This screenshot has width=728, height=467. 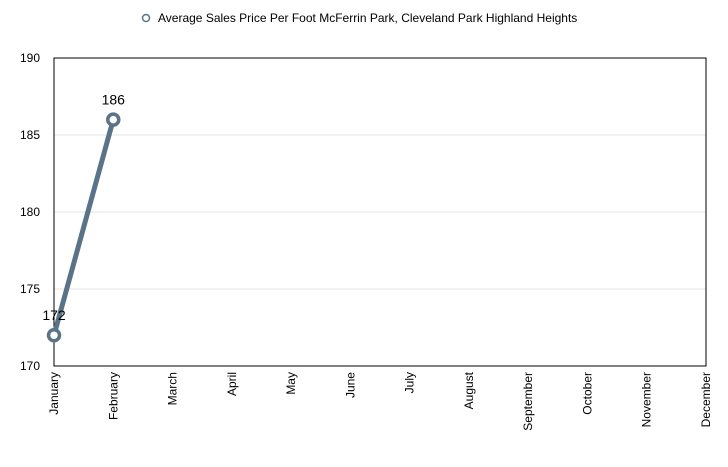 I want to click on x-tick-label: March, so click(x=173, y=388).